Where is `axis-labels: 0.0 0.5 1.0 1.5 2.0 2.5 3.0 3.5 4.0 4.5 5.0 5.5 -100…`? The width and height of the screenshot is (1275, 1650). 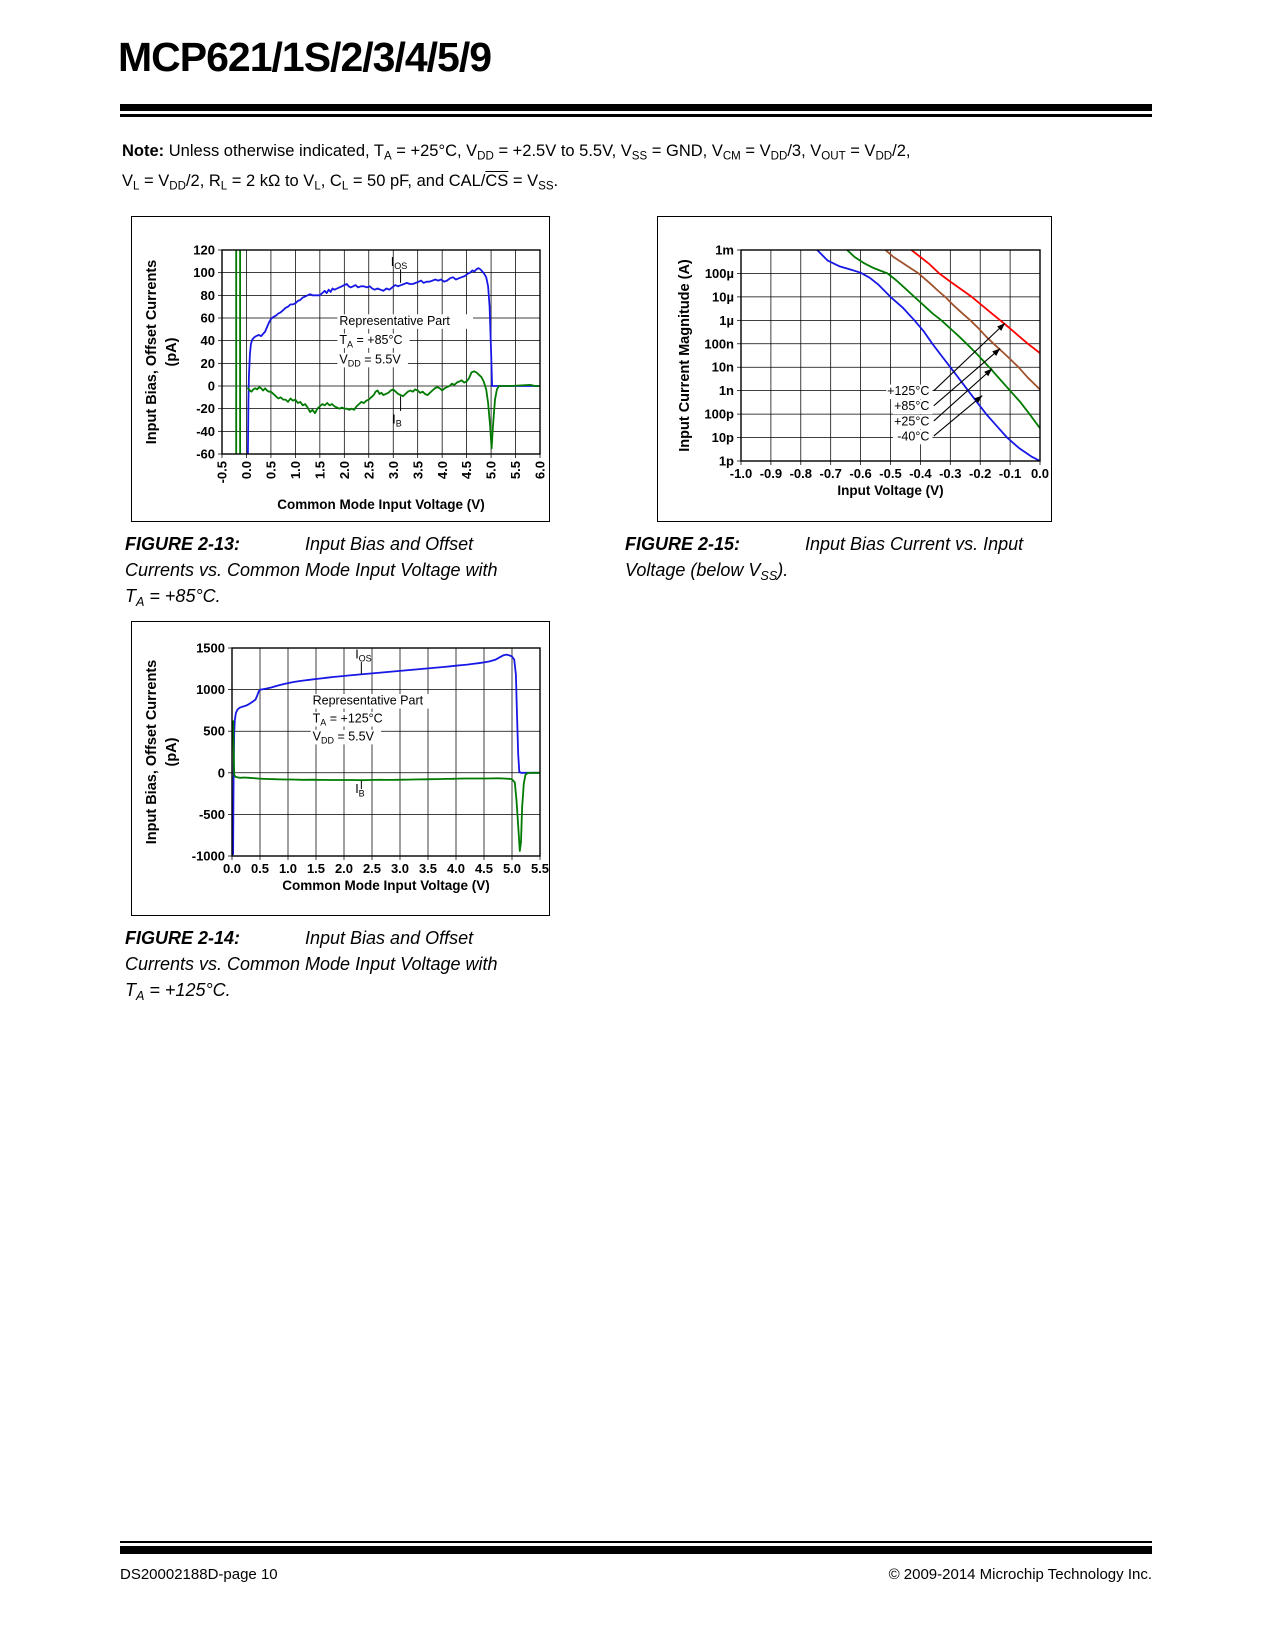
axis-labels: 0.0 0.5 1.0 1.5 2.0 2.5 3.0 3.5 4.0 4.5 5.0 5.5 -100… is located at coordinates (346, 767).